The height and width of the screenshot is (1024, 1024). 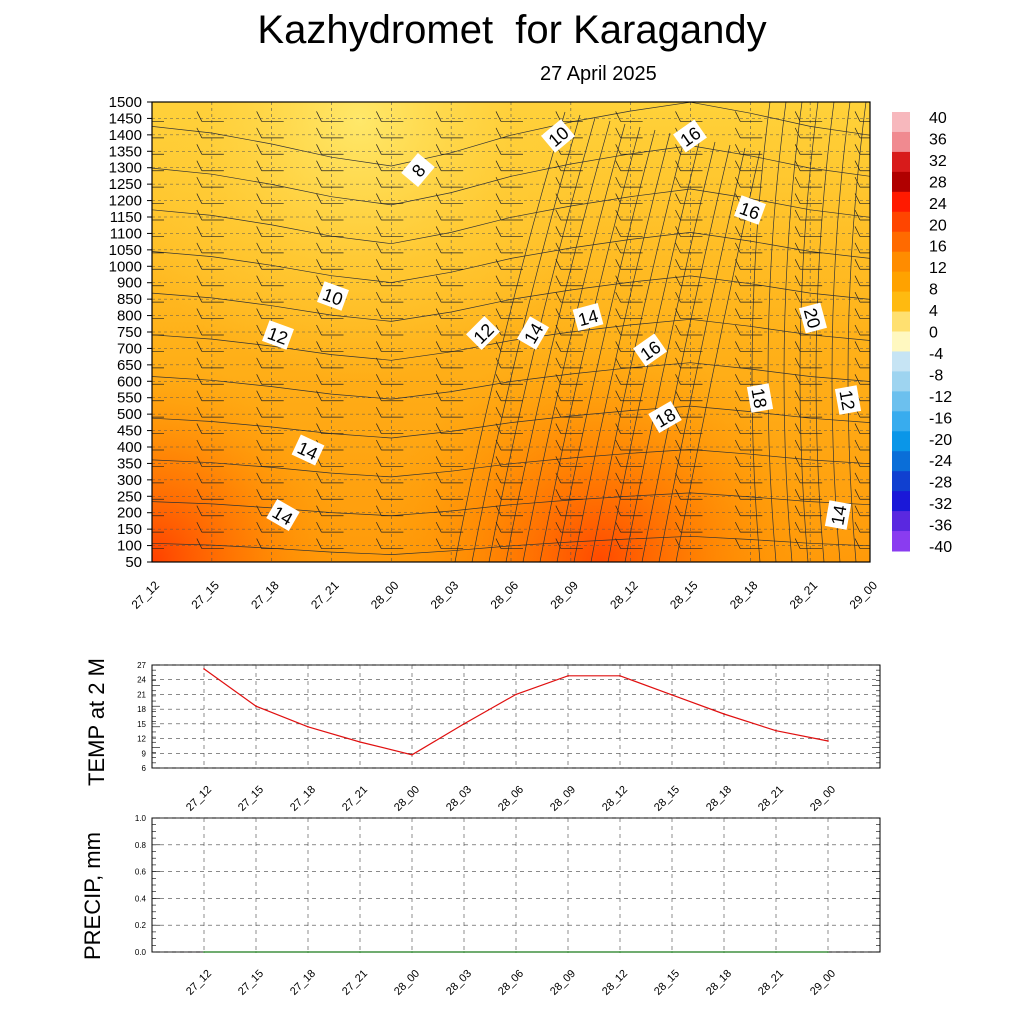 What do you see at coordinates (938, 247) in the screenshot?
I see `colorbar-label: 16` at bounding box center [938, 247].